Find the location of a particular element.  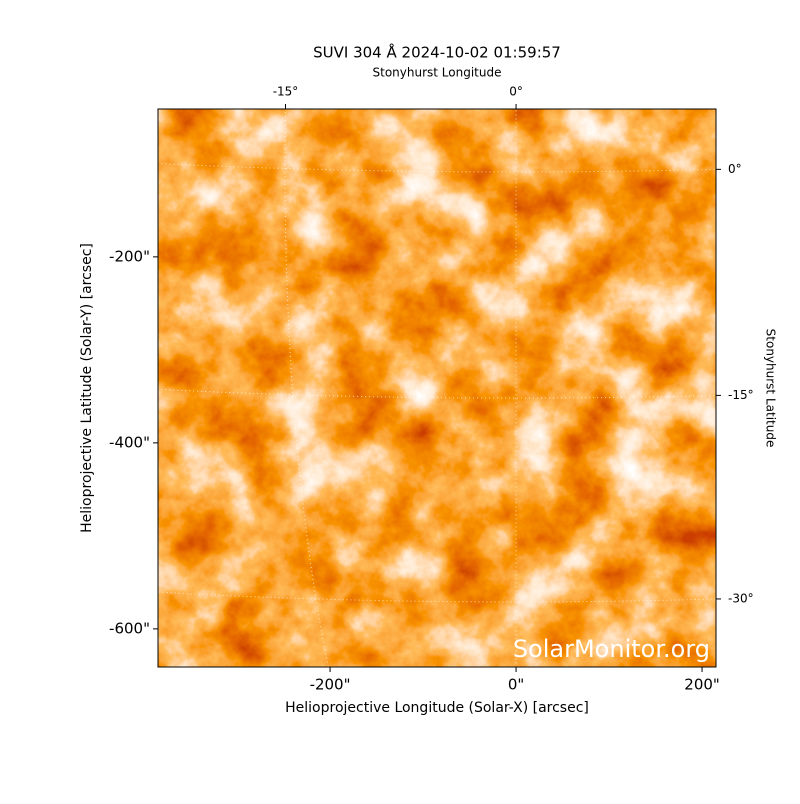

y2-tick-label: 0° is located at coordinates (735, 169).